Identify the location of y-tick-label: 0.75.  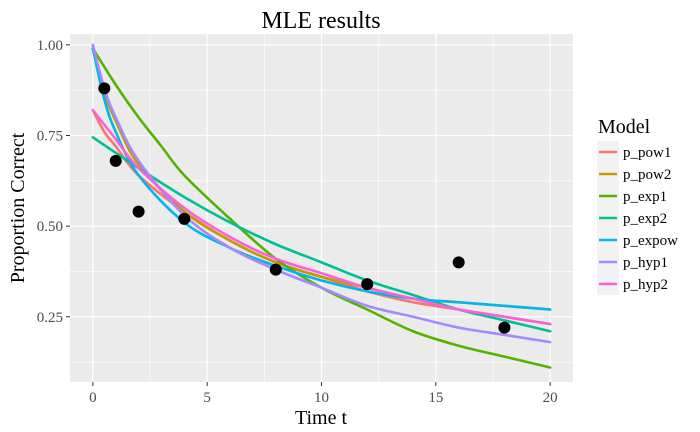
(50, 137).